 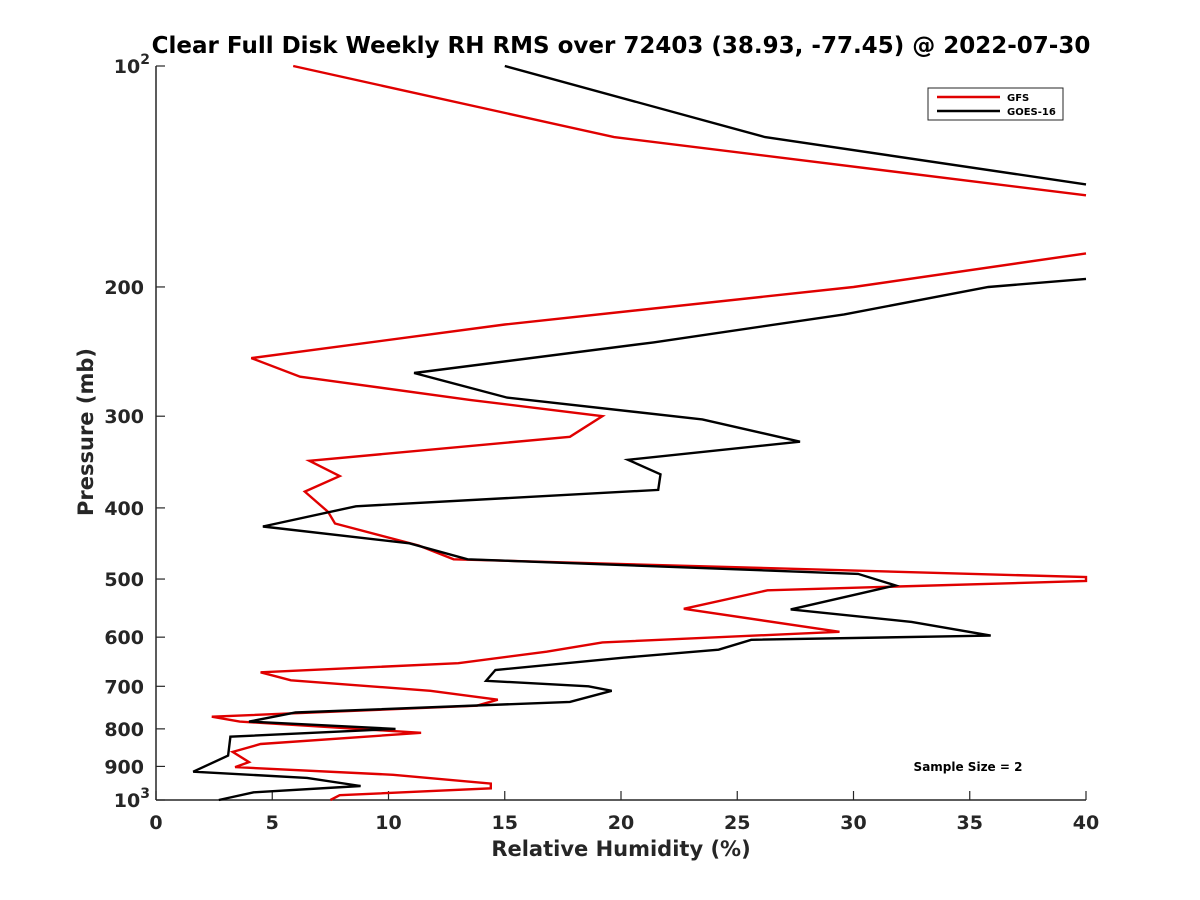 What do you see at coordinates (155, 823) in the screenshot?
I see `x-tick-label: 0` at bounding box center [155, 823].